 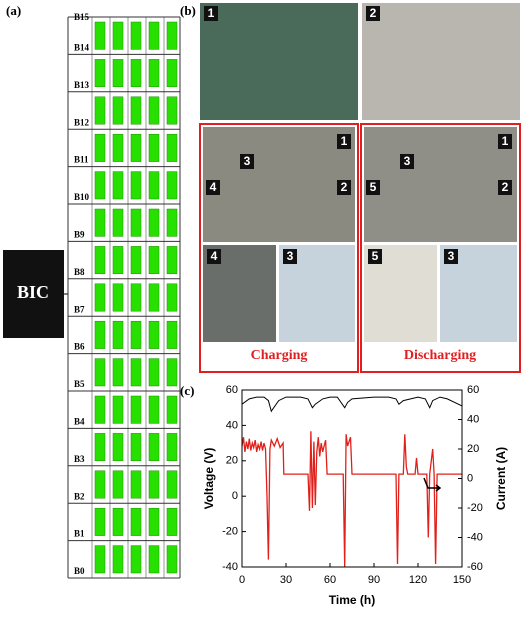 What do you see at coordinates (242, 580) in the screenshot?
I see `x-tick-label: 0` at bounding box center [242, 580].